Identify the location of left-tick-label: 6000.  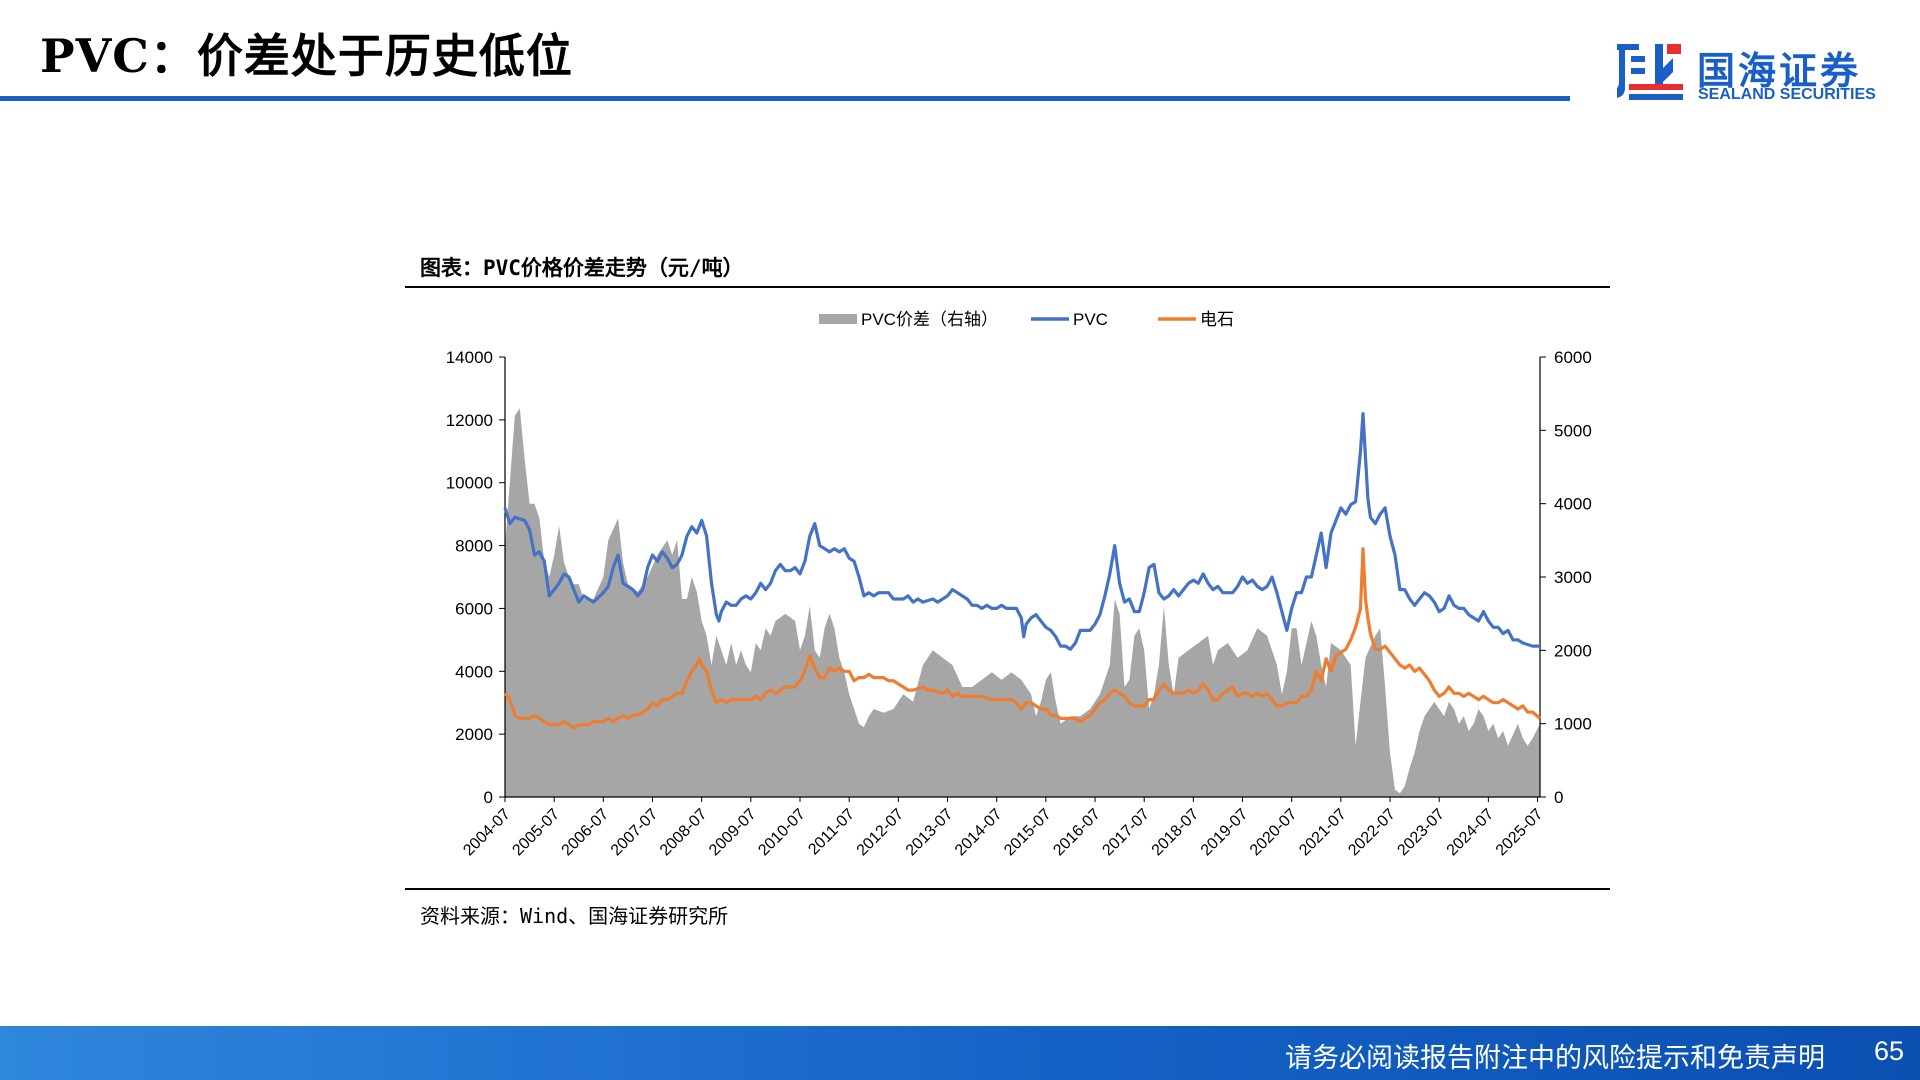
(474, 608).